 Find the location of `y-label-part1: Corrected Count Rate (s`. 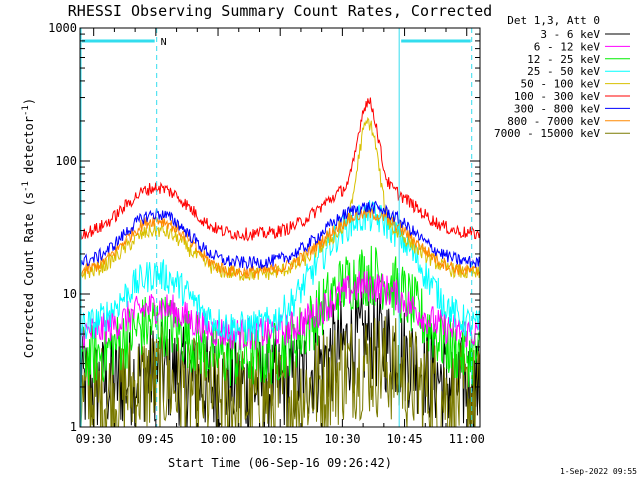

y-label-part1: Corrected Count Rate (s is located at coordinates (29, 275).